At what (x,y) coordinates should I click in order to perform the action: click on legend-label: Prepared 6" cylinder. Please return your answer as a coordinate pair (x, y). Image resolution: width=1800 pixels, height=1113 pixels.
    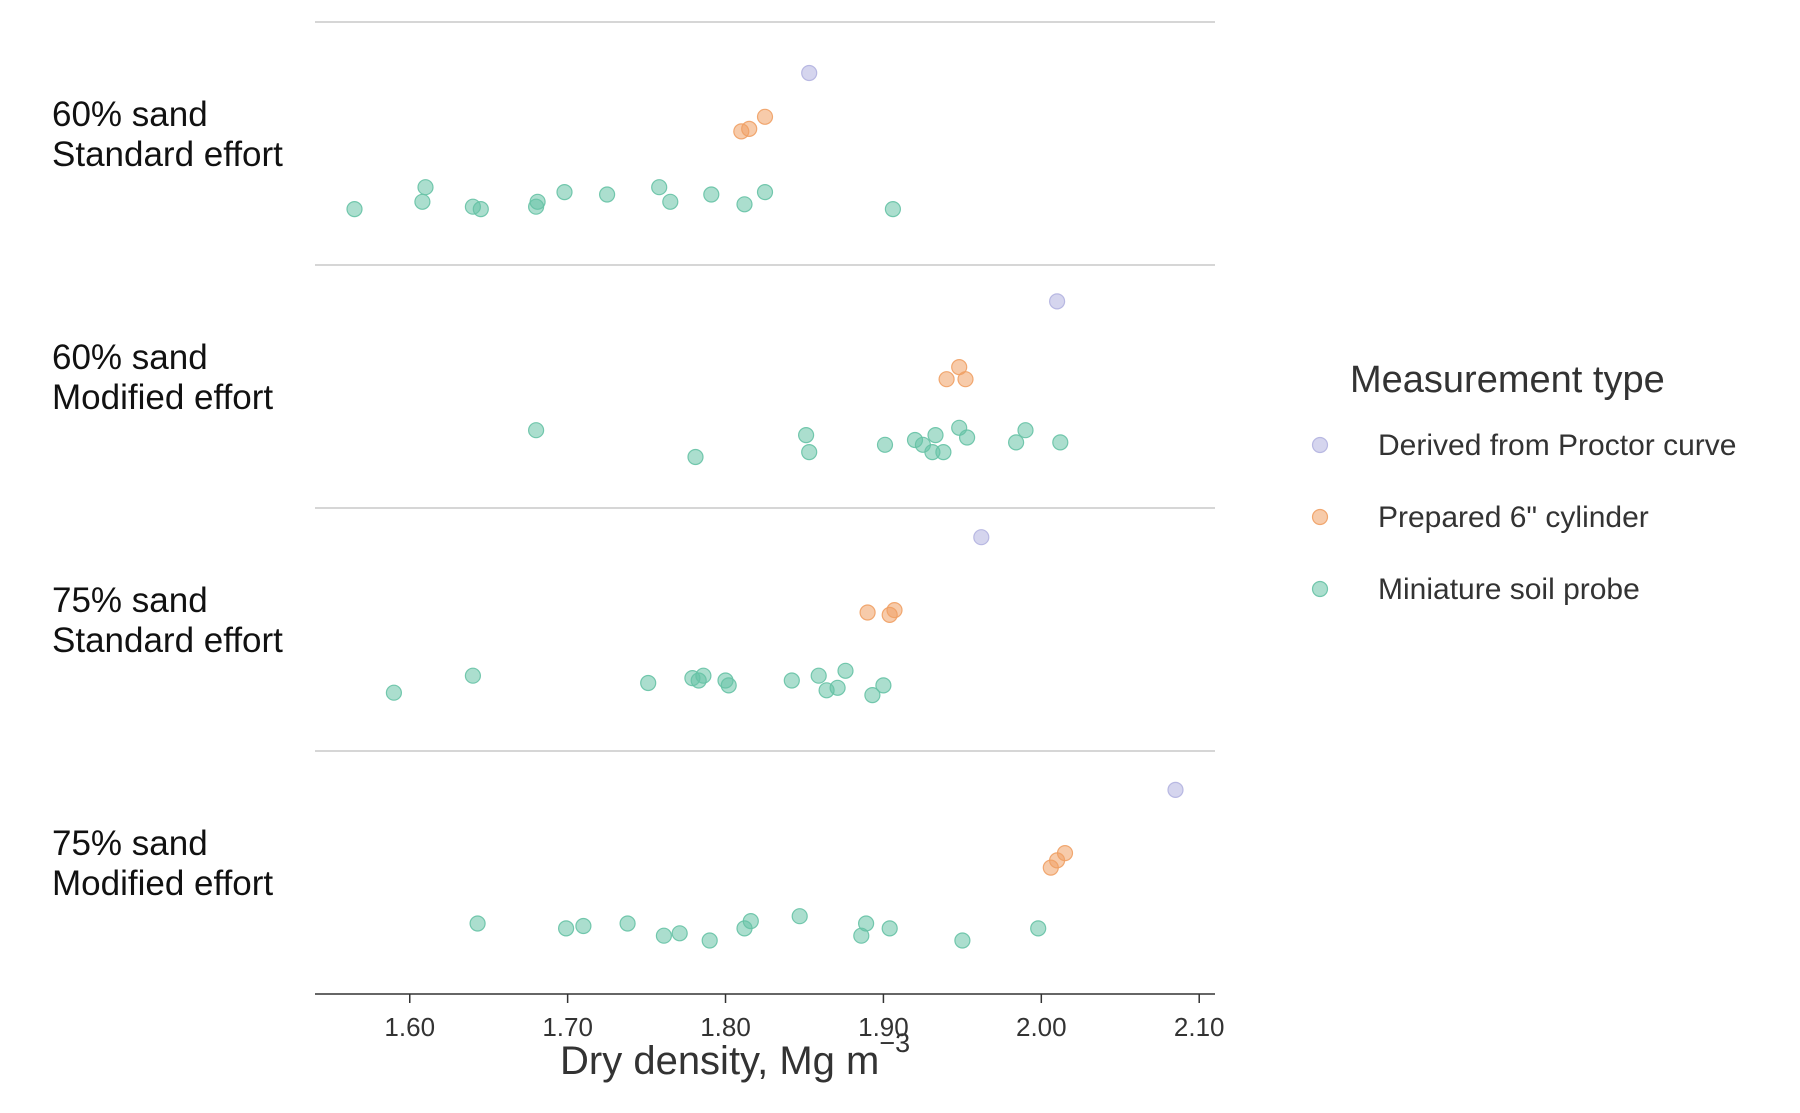
    Looking at the image, I should click on (1513, 517).